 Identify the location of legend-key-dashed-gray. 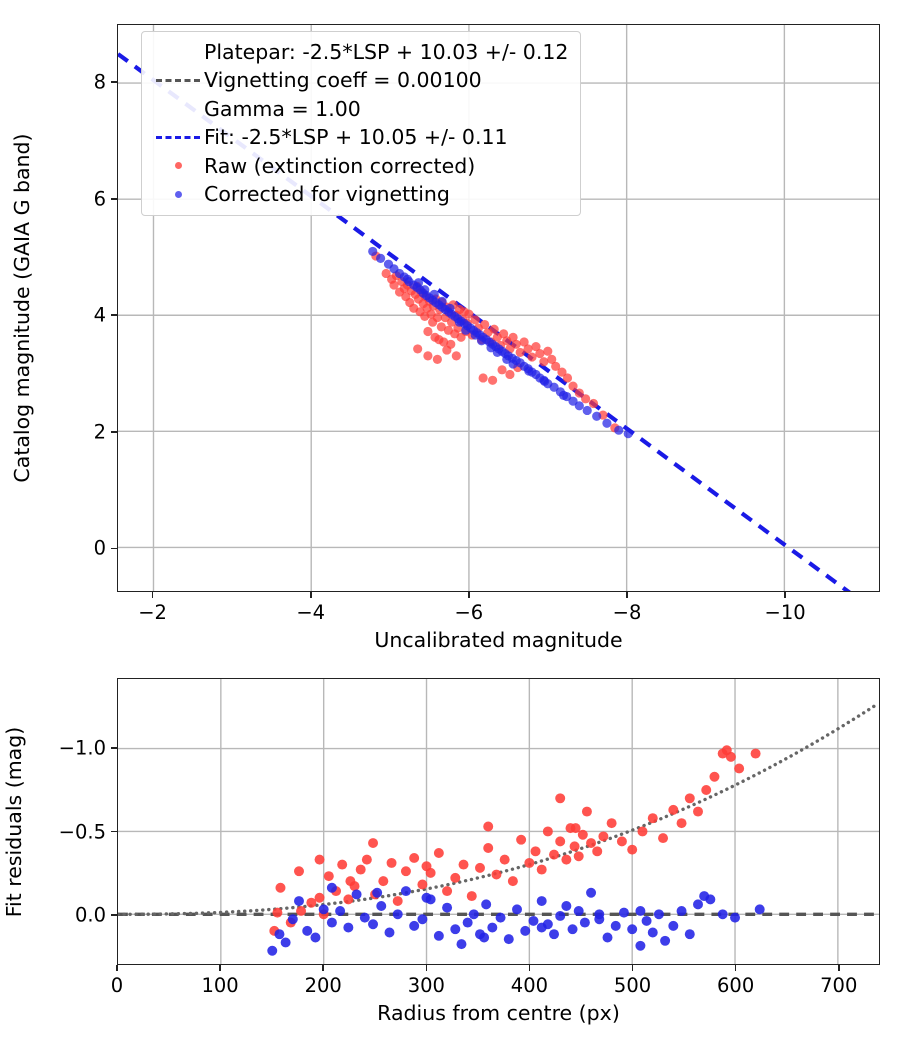
(178, 81).